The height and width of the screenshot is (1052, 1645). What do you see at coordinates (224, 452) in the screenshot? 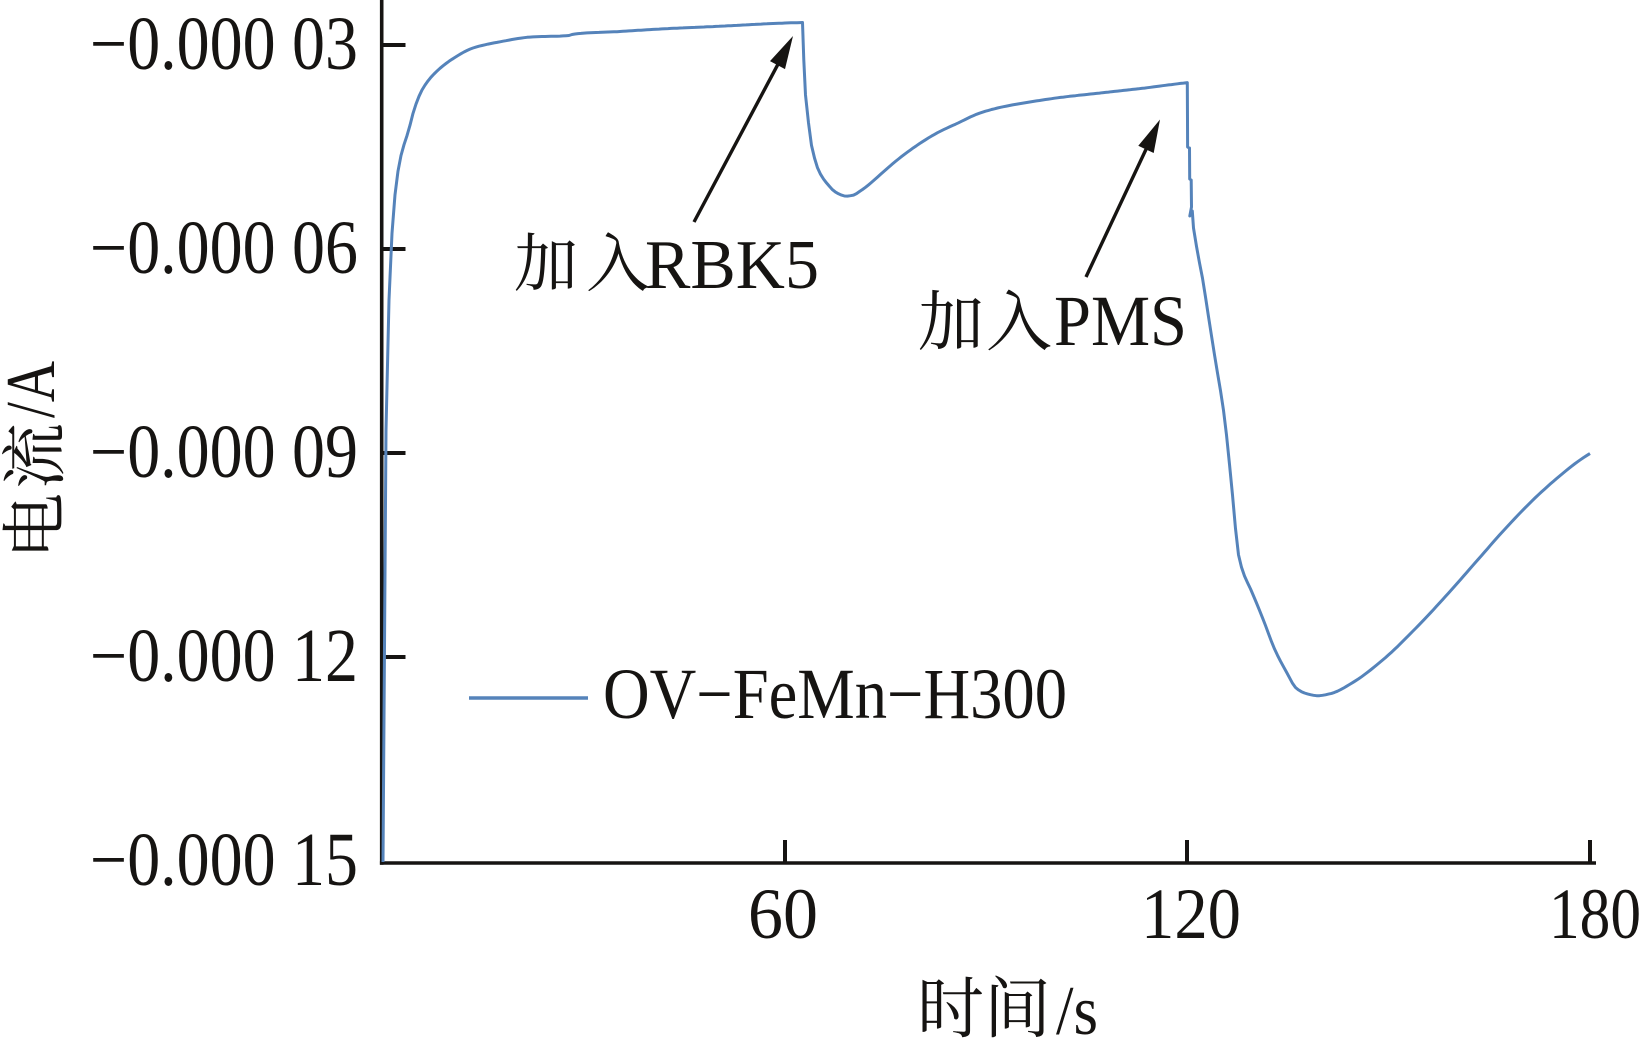
I see `svg-text: −0.000 09` at bounding box center [224, 452].